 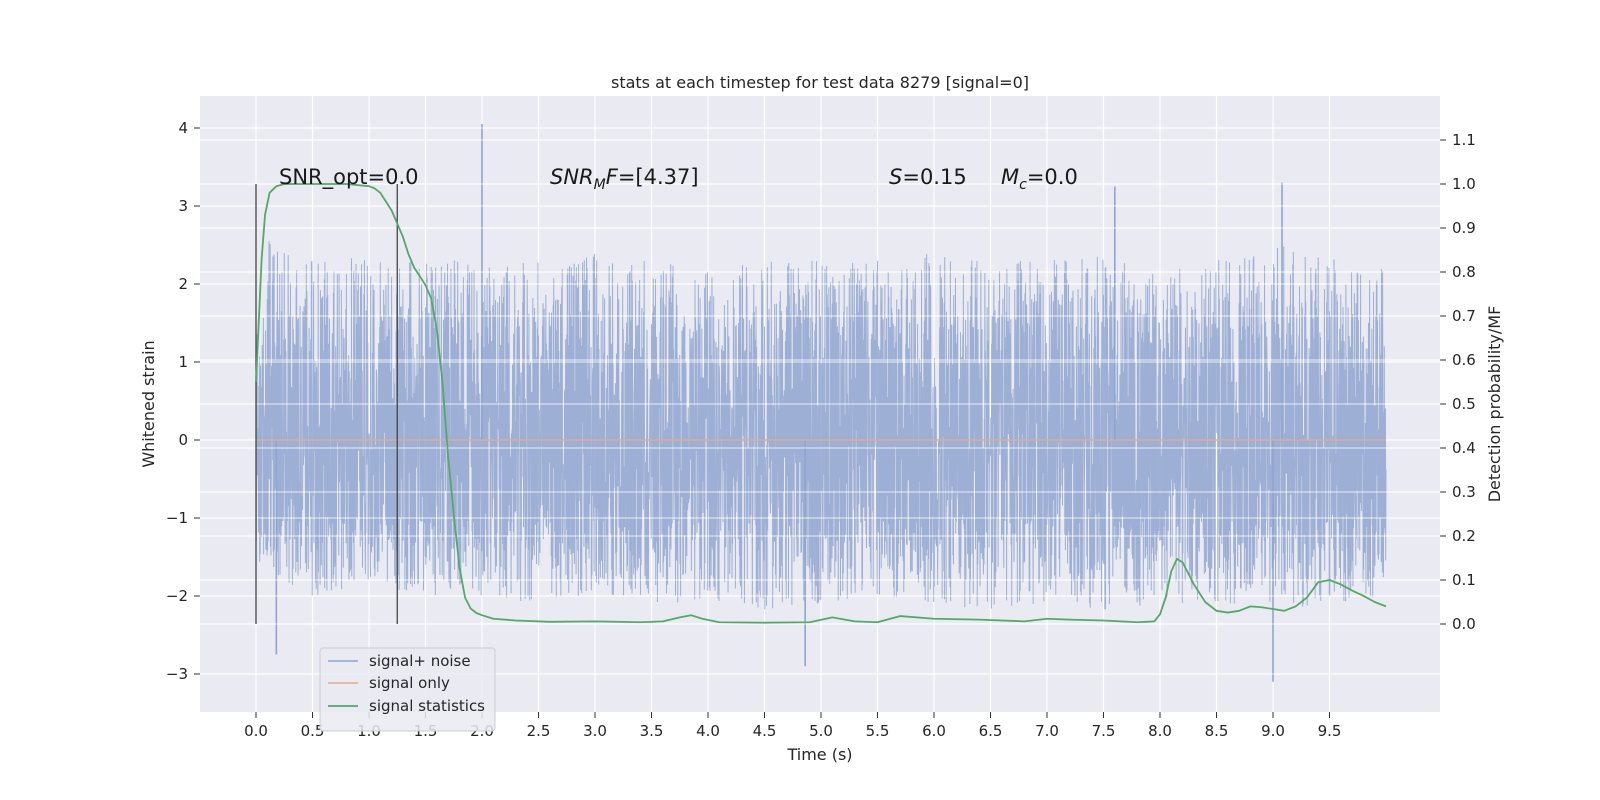 What do you see at coordinates (349, 177) in the screenshot?
I see `annotation-snr-opt: SNR_opt=0.0` at bounding box center [349, 177].